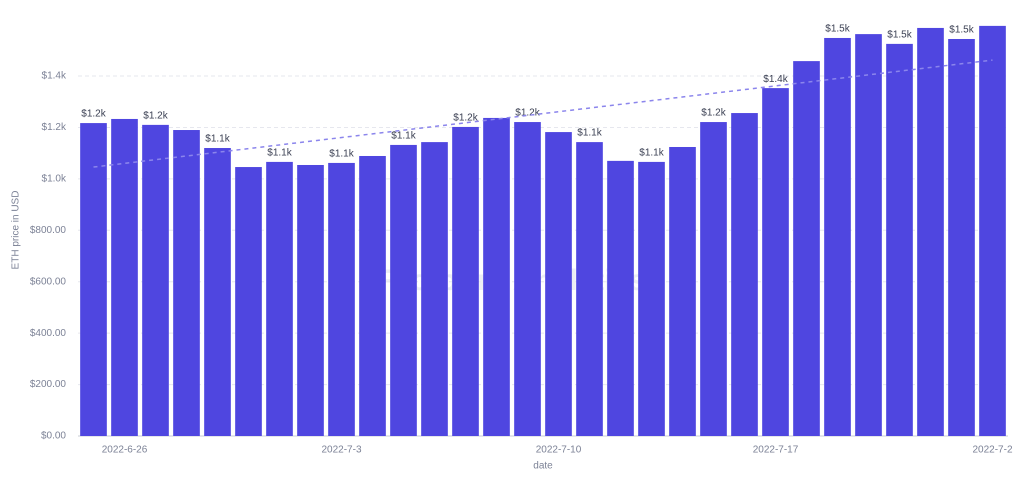 The height and width of the screenshot is (478, 1024). Describe the element at coordinates (54, 76) in the screenshot. I see `y-tick-label: $1.4k` at that location.